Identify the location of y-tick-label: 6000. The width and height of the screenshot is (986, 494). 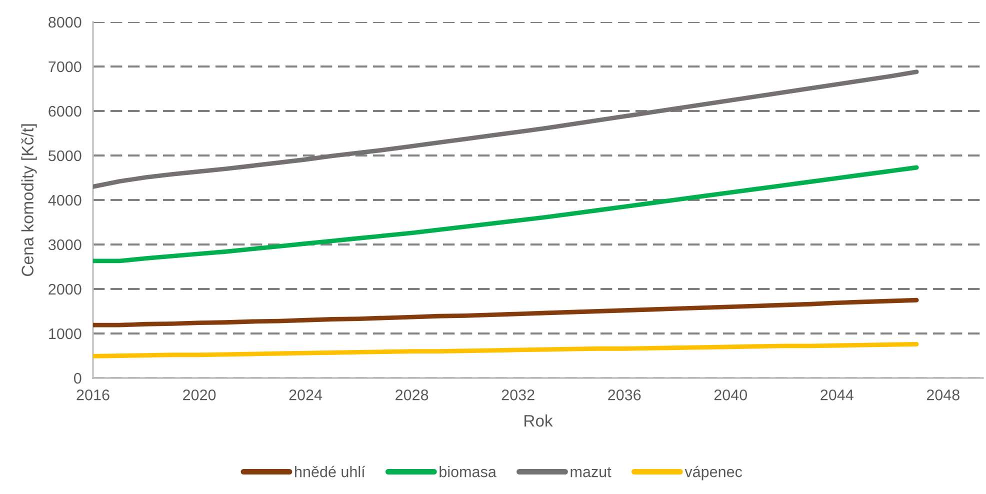
(65, 111).